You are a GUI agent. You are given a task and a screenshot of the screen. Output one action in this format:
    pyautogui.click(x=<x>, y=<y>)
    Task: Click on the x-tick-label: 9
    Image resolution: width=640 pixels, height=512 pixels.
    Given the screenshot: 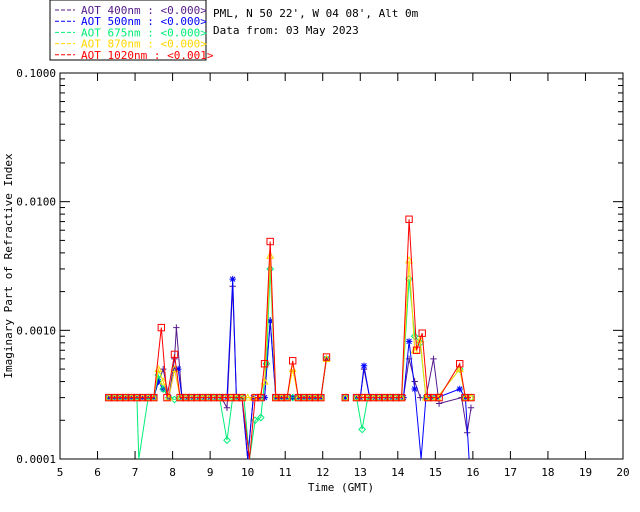 What is the action you would take?
    pyautogui.click(x=210, y=472)
    